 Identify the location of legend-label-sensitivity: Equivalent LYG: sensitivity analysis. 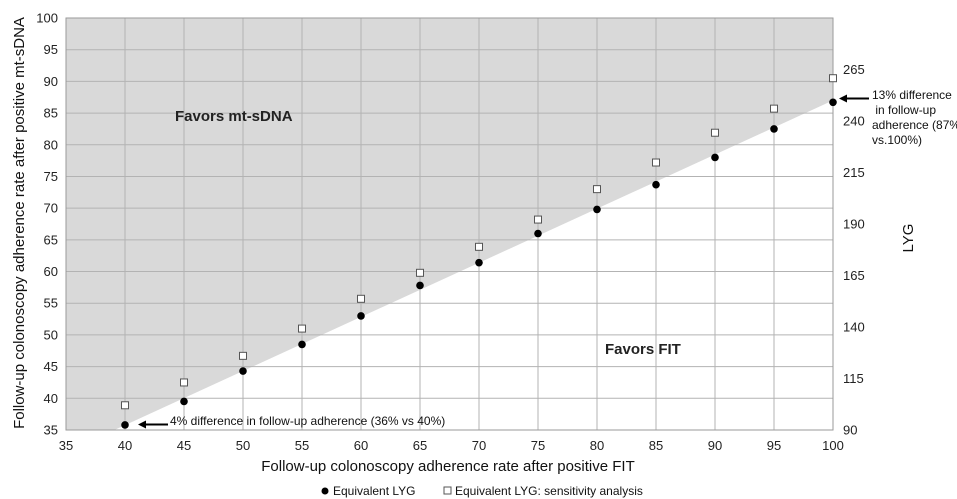
(549, 491).